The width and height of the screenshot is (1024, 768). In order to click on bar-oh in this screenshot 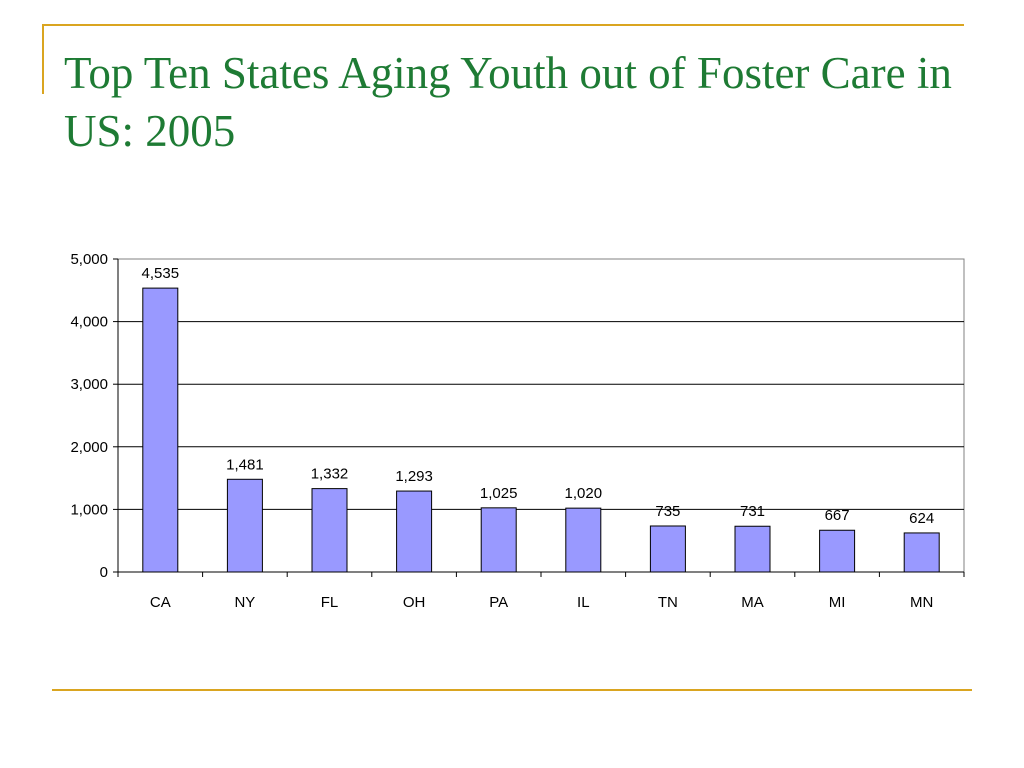, I will do `click(414, 531)`.